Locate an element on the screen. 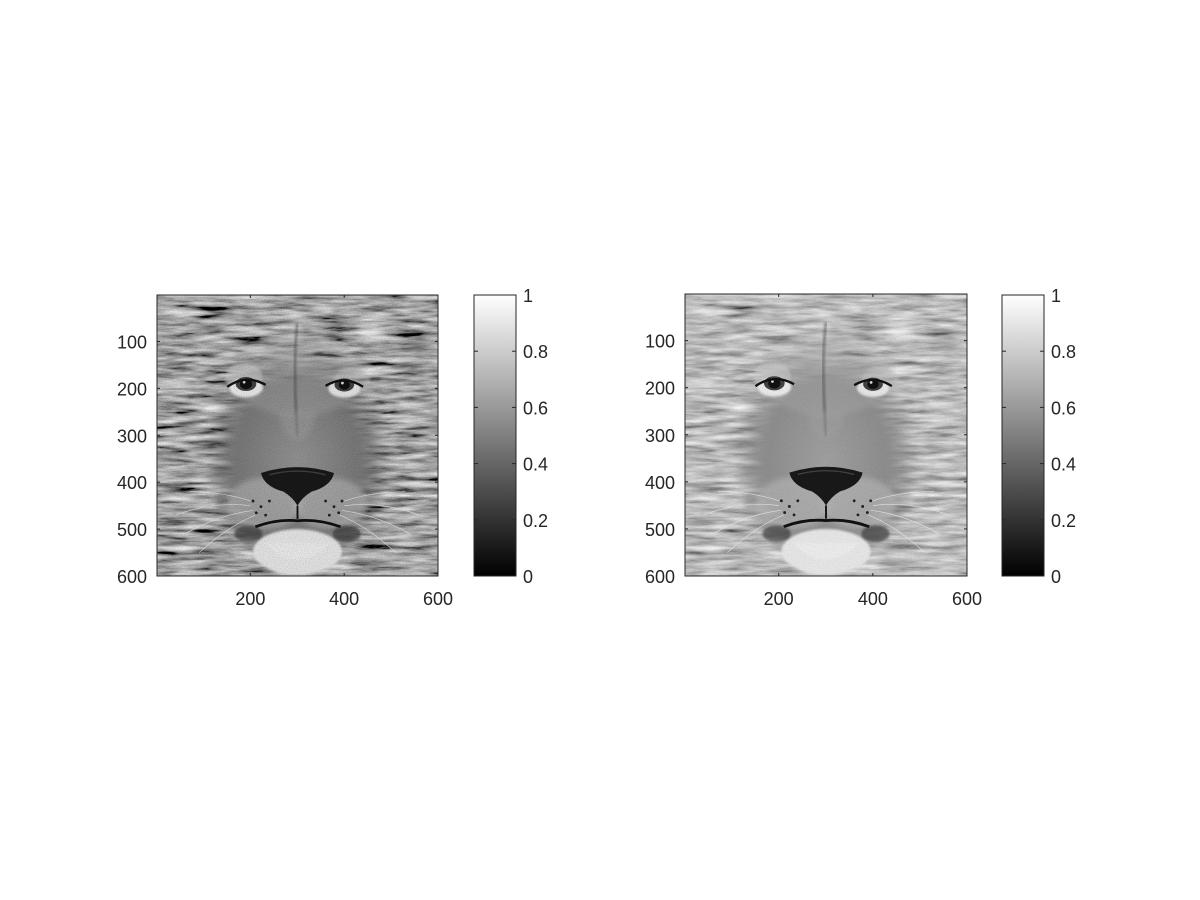 The image size is (1200, 900). colorbar-ticks-left: 0 0.2 0.4 0.6 0.8 1 is located at coordinates (511, 436).